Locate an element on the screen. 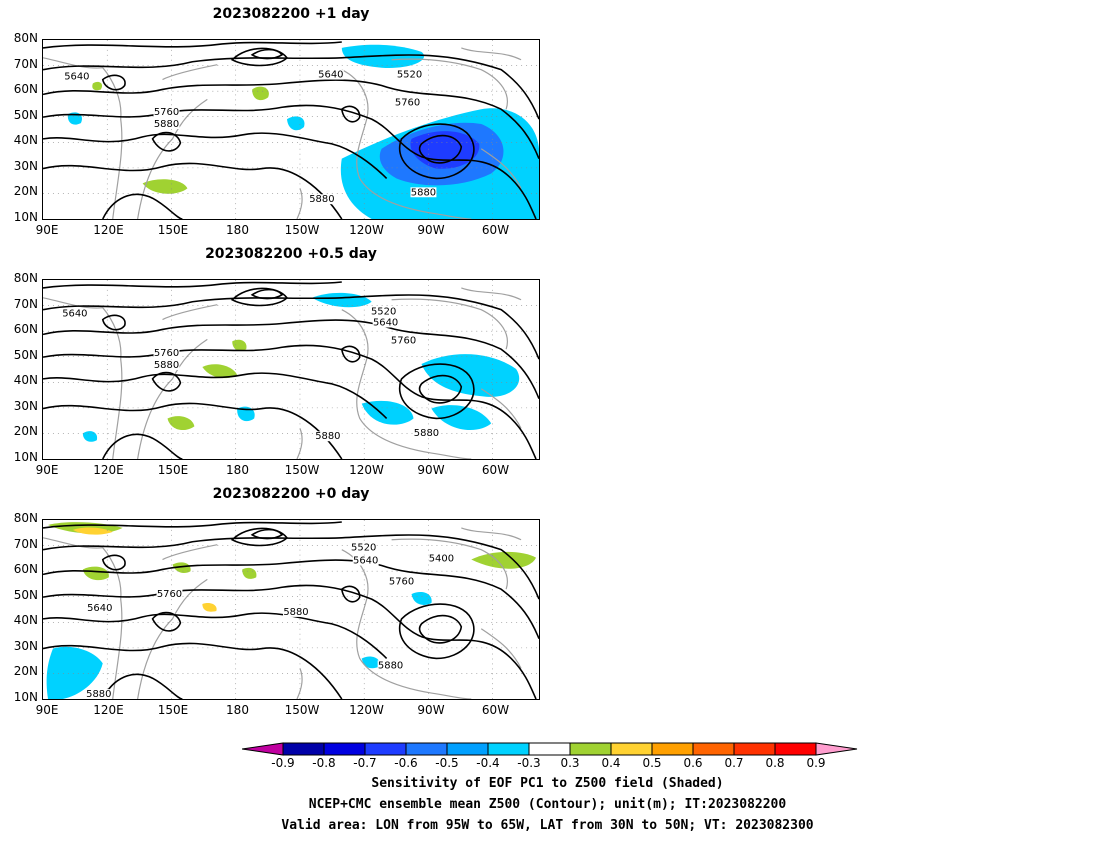 This screenshot has width=1100, height=850. map-panel-1: 5640 5640 5520 5760 5760 5880 5880 5880 is located at coordinates (291, 129).